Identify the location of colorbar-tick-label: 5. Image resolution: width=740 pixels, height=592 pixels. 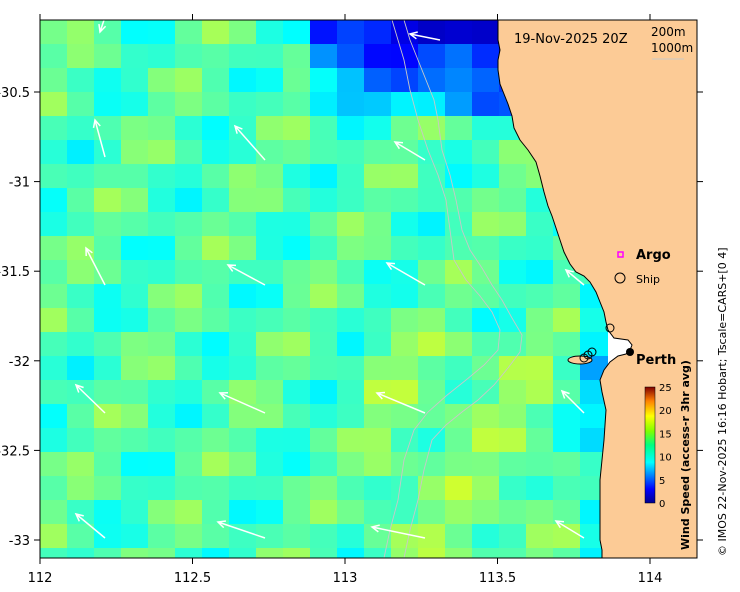
(662, 481).